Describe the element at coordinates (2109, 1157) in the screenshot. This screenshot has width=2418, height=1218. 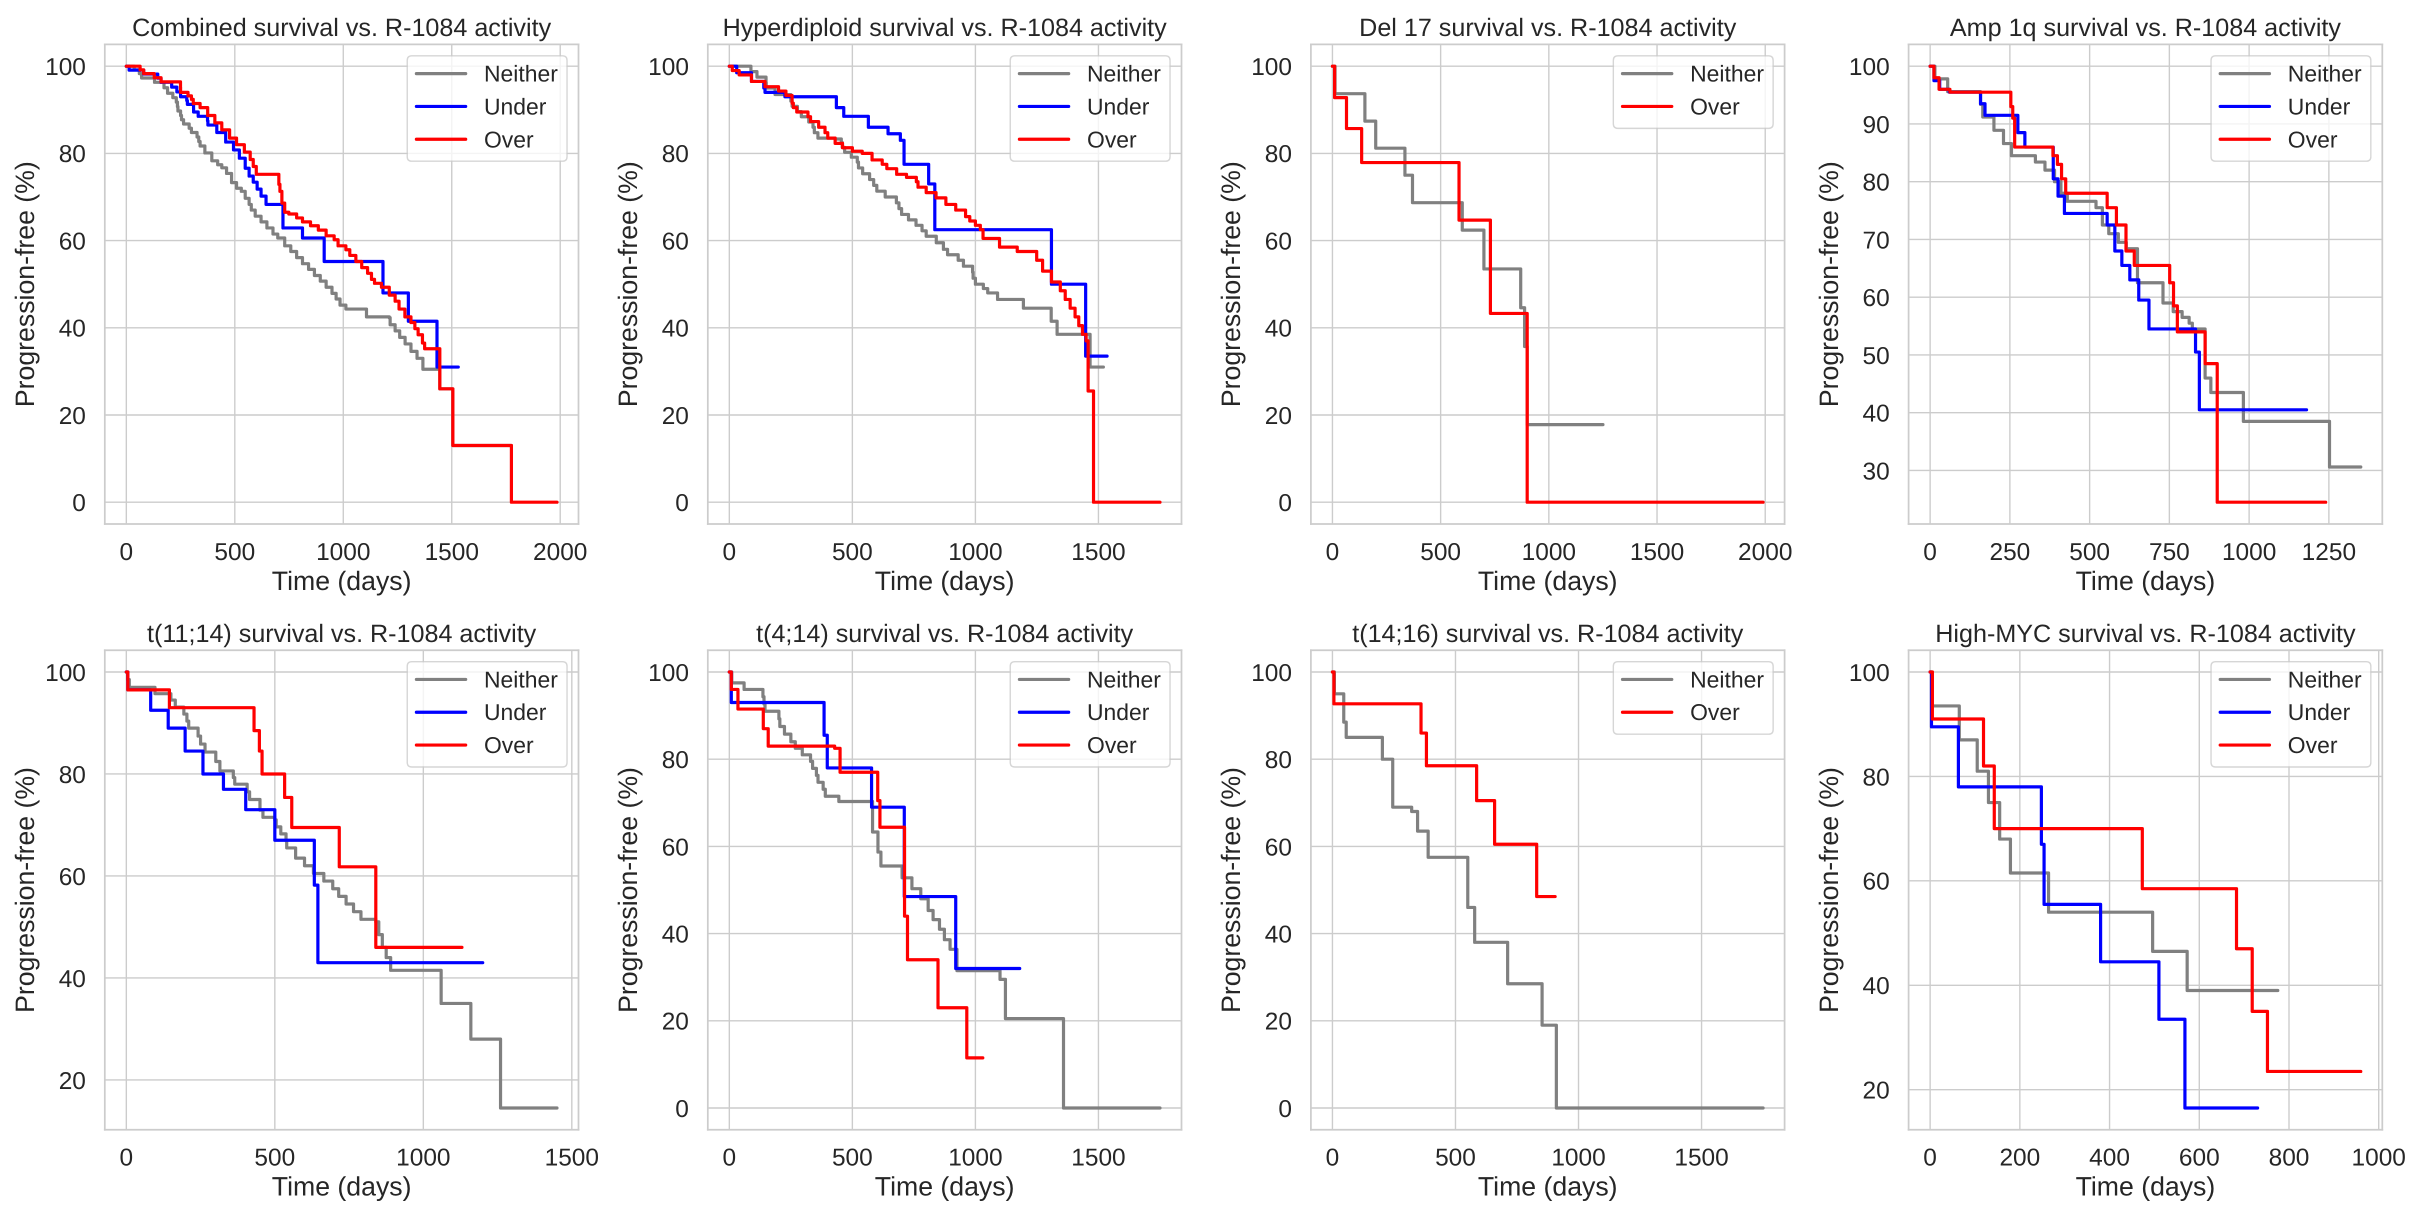
I see `svg-text: 400` at that location.